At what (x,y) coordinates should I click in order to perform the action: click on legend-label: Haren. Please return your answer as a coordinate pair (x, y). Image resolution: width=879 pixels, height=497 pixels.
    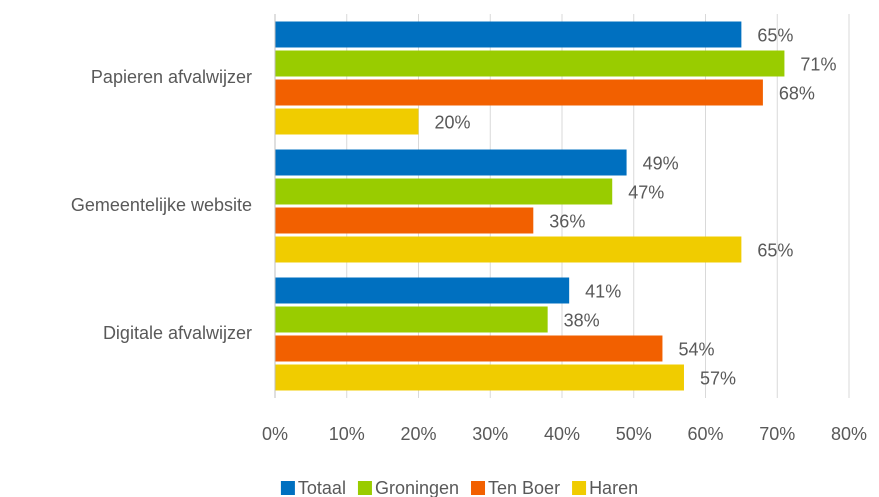
    Looking at the image, I should click on (613, 487).